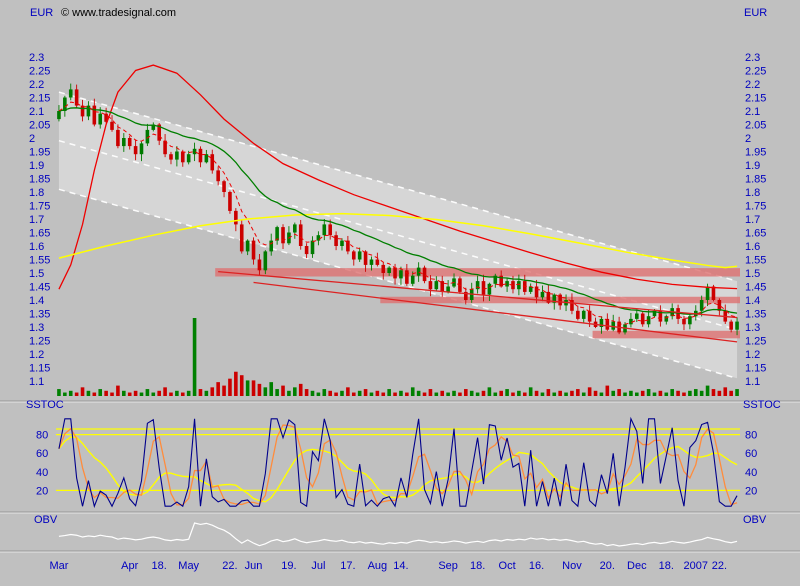 The height and width of the screenshot is (586, 800). I want to click on sstoc-tick-label-right: 40, so click(751, 473).